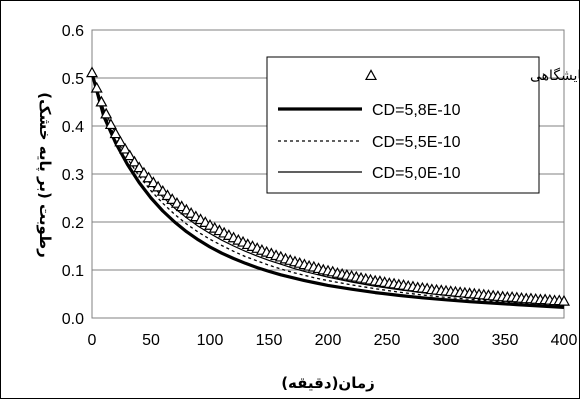  What do you see at coordinates (371, 75) in the screenshot?
I see `legend-marker` at bounding box center [371, 75].